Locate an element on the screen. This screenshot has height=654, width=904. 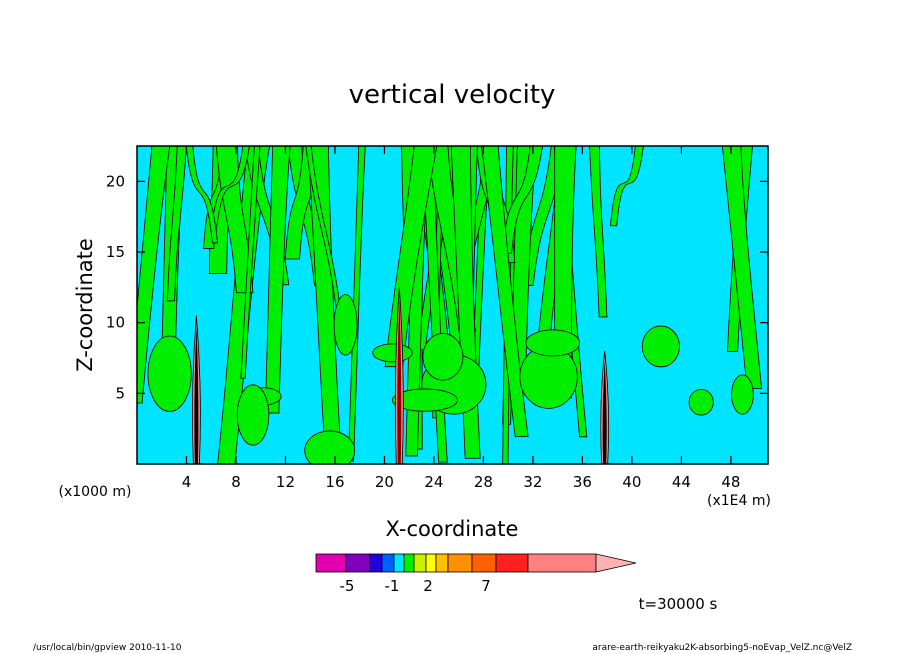
colorbar is located at coordinates (476, 563).